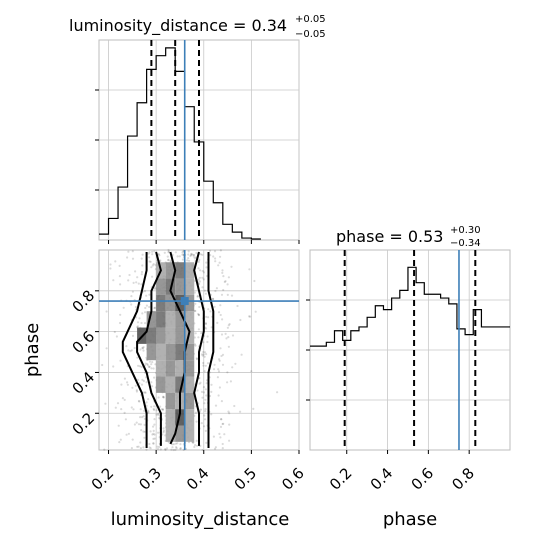  I want to click on phase-quantile-lines, so click(410, 350).